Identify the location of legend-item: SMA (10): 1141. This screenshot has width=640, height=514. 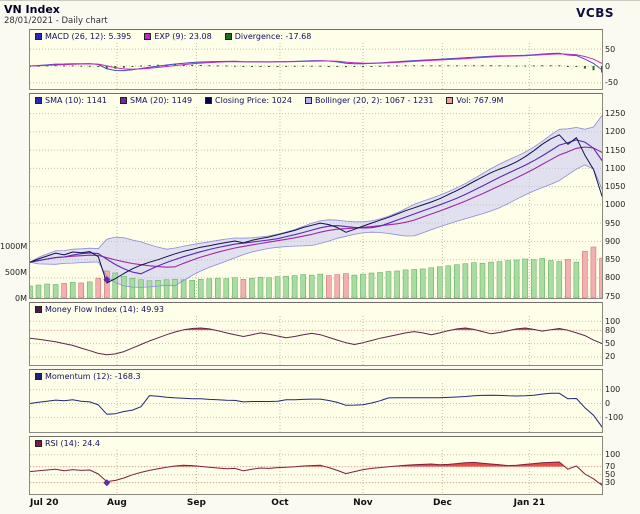
(71, 100).